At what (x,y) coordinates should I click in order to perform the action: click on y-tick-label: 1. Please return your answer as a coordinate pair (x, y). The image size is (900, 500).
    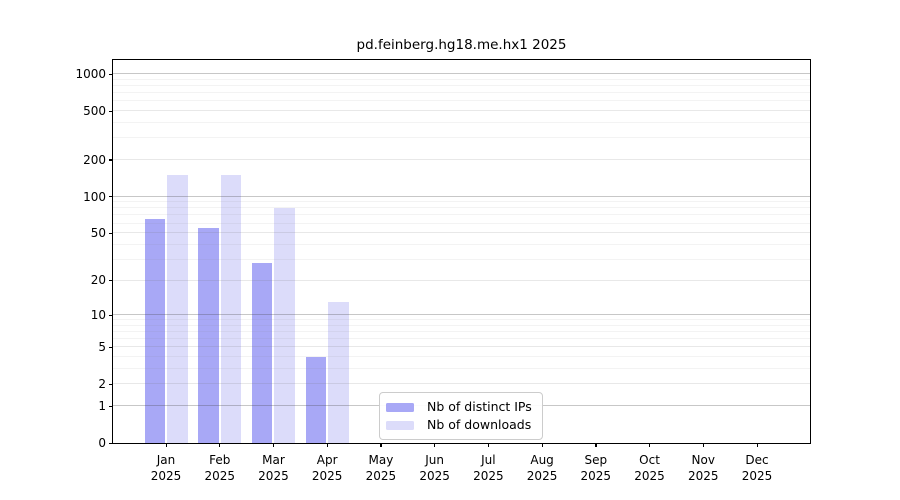
    Looking at the image, I should click on (102, 406).